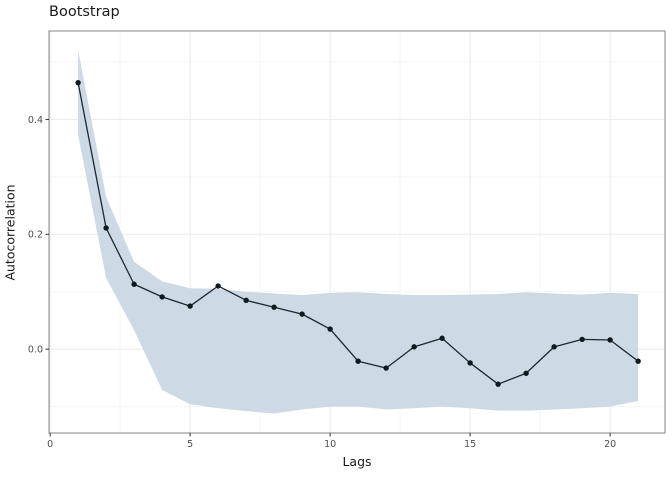 This screenshot has height=480, width=672. I want to click on y-axis-title: Autocorrelation, so click(10, 232).